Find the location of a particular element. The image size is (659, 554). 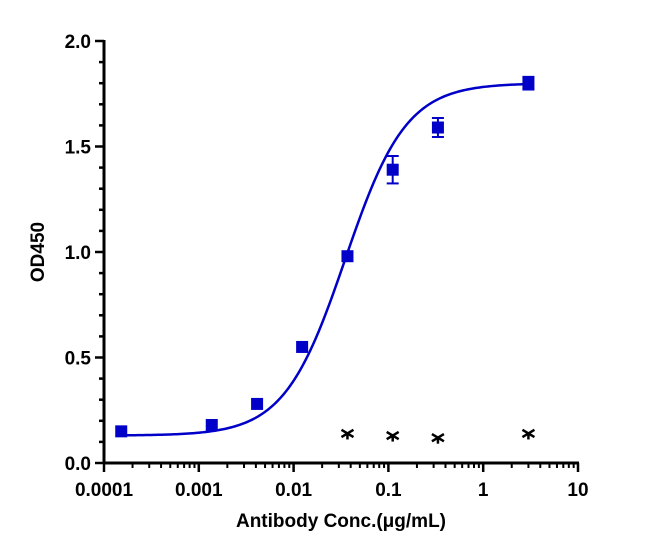

y-tick-label: 0.5 is located at coordinates (78, 359).